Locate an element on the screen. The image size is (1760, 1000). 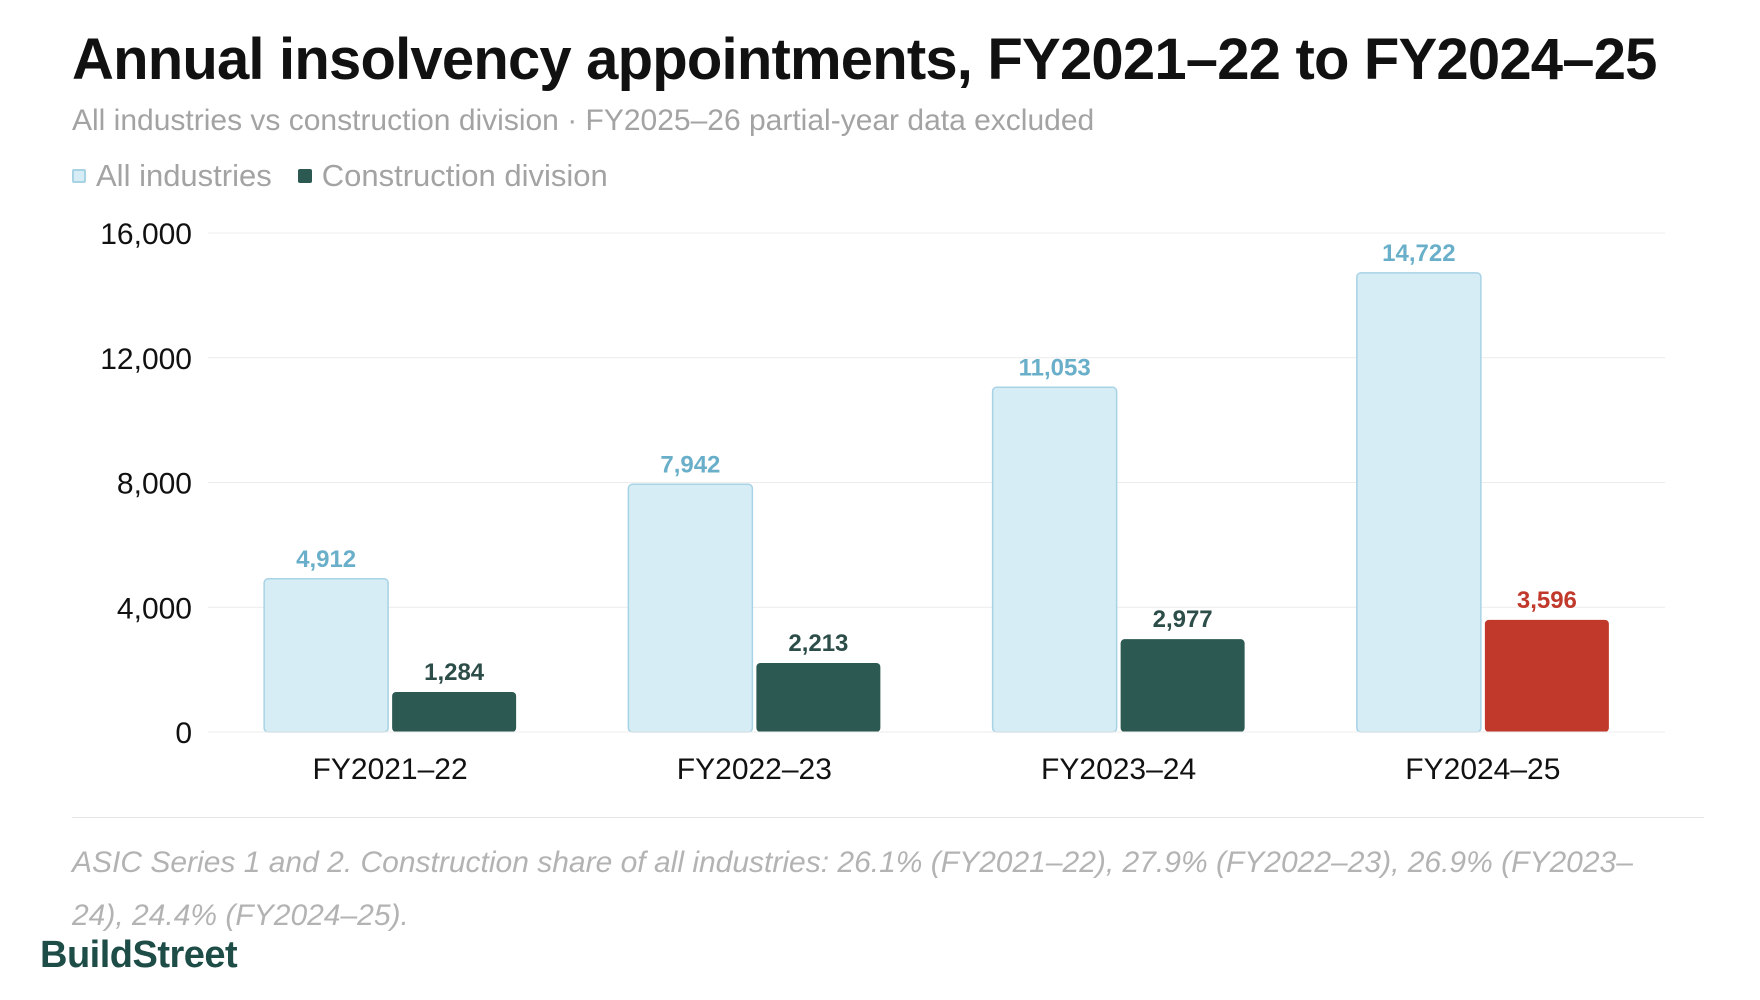
x-tick-label: FY2023–24 is located at coordinates (1118, 769).